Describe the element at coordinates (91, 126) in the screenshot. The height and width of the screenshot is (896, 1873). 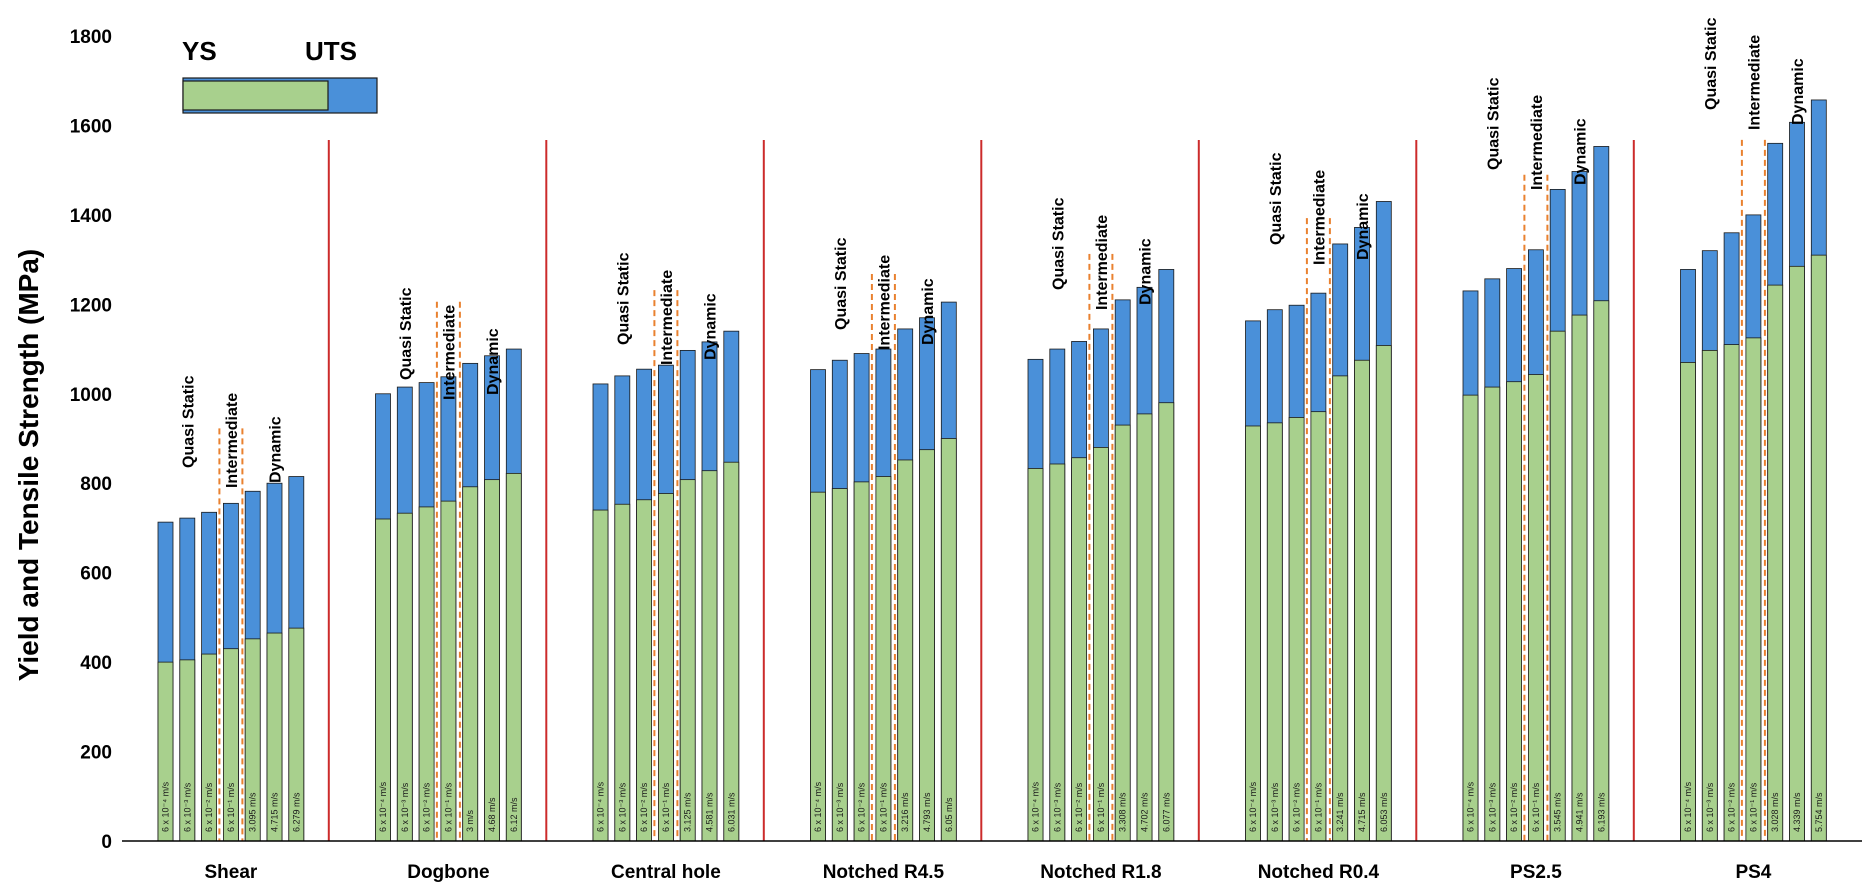
I see `y-tick-label: 1600` at that location.